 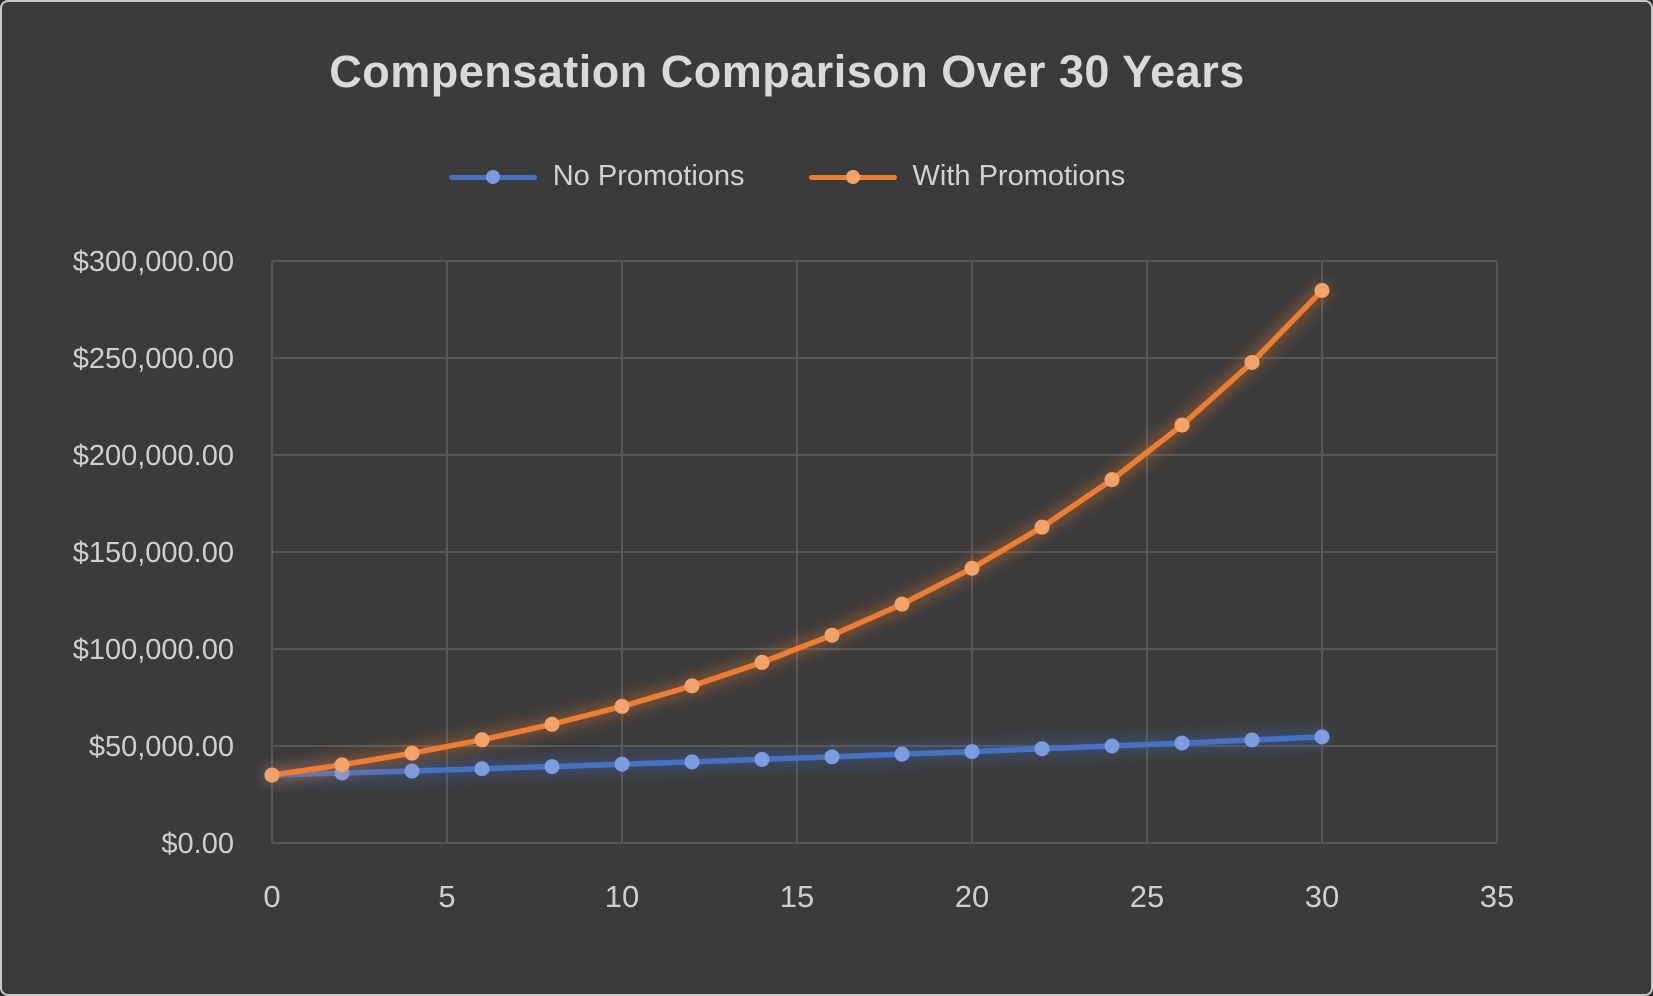 What do you see at coordinates (1322, 896) in the screenshot?
I see `x-axis-tick-label: 30` at bounding box center [1322, 896].